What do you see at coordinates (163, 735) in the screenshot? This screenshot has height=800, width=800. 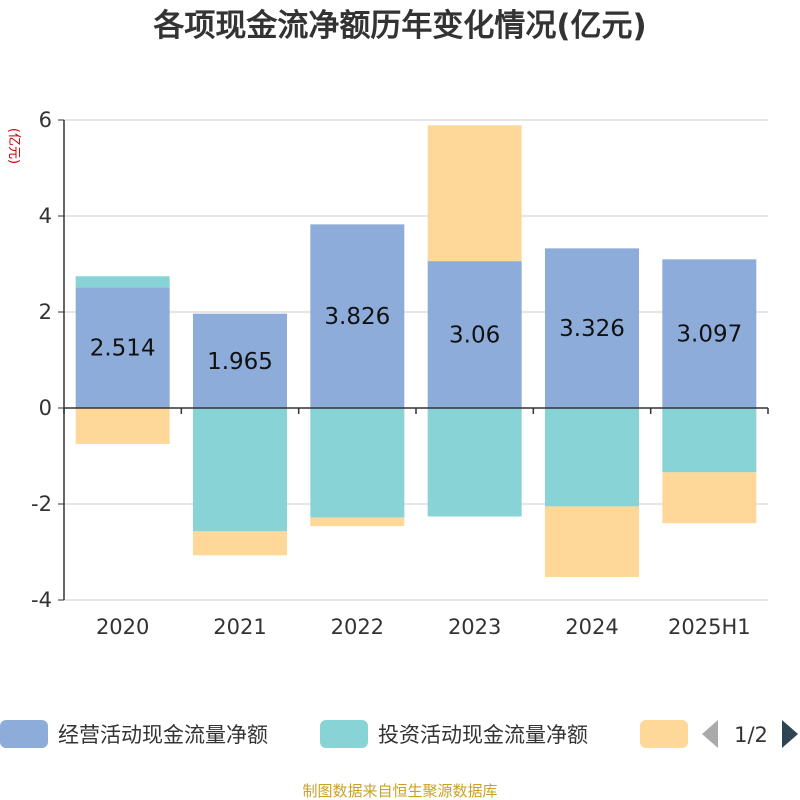 I see `legend-label-0: 经营活动现金流量净额` at bounding box center [163, 735].